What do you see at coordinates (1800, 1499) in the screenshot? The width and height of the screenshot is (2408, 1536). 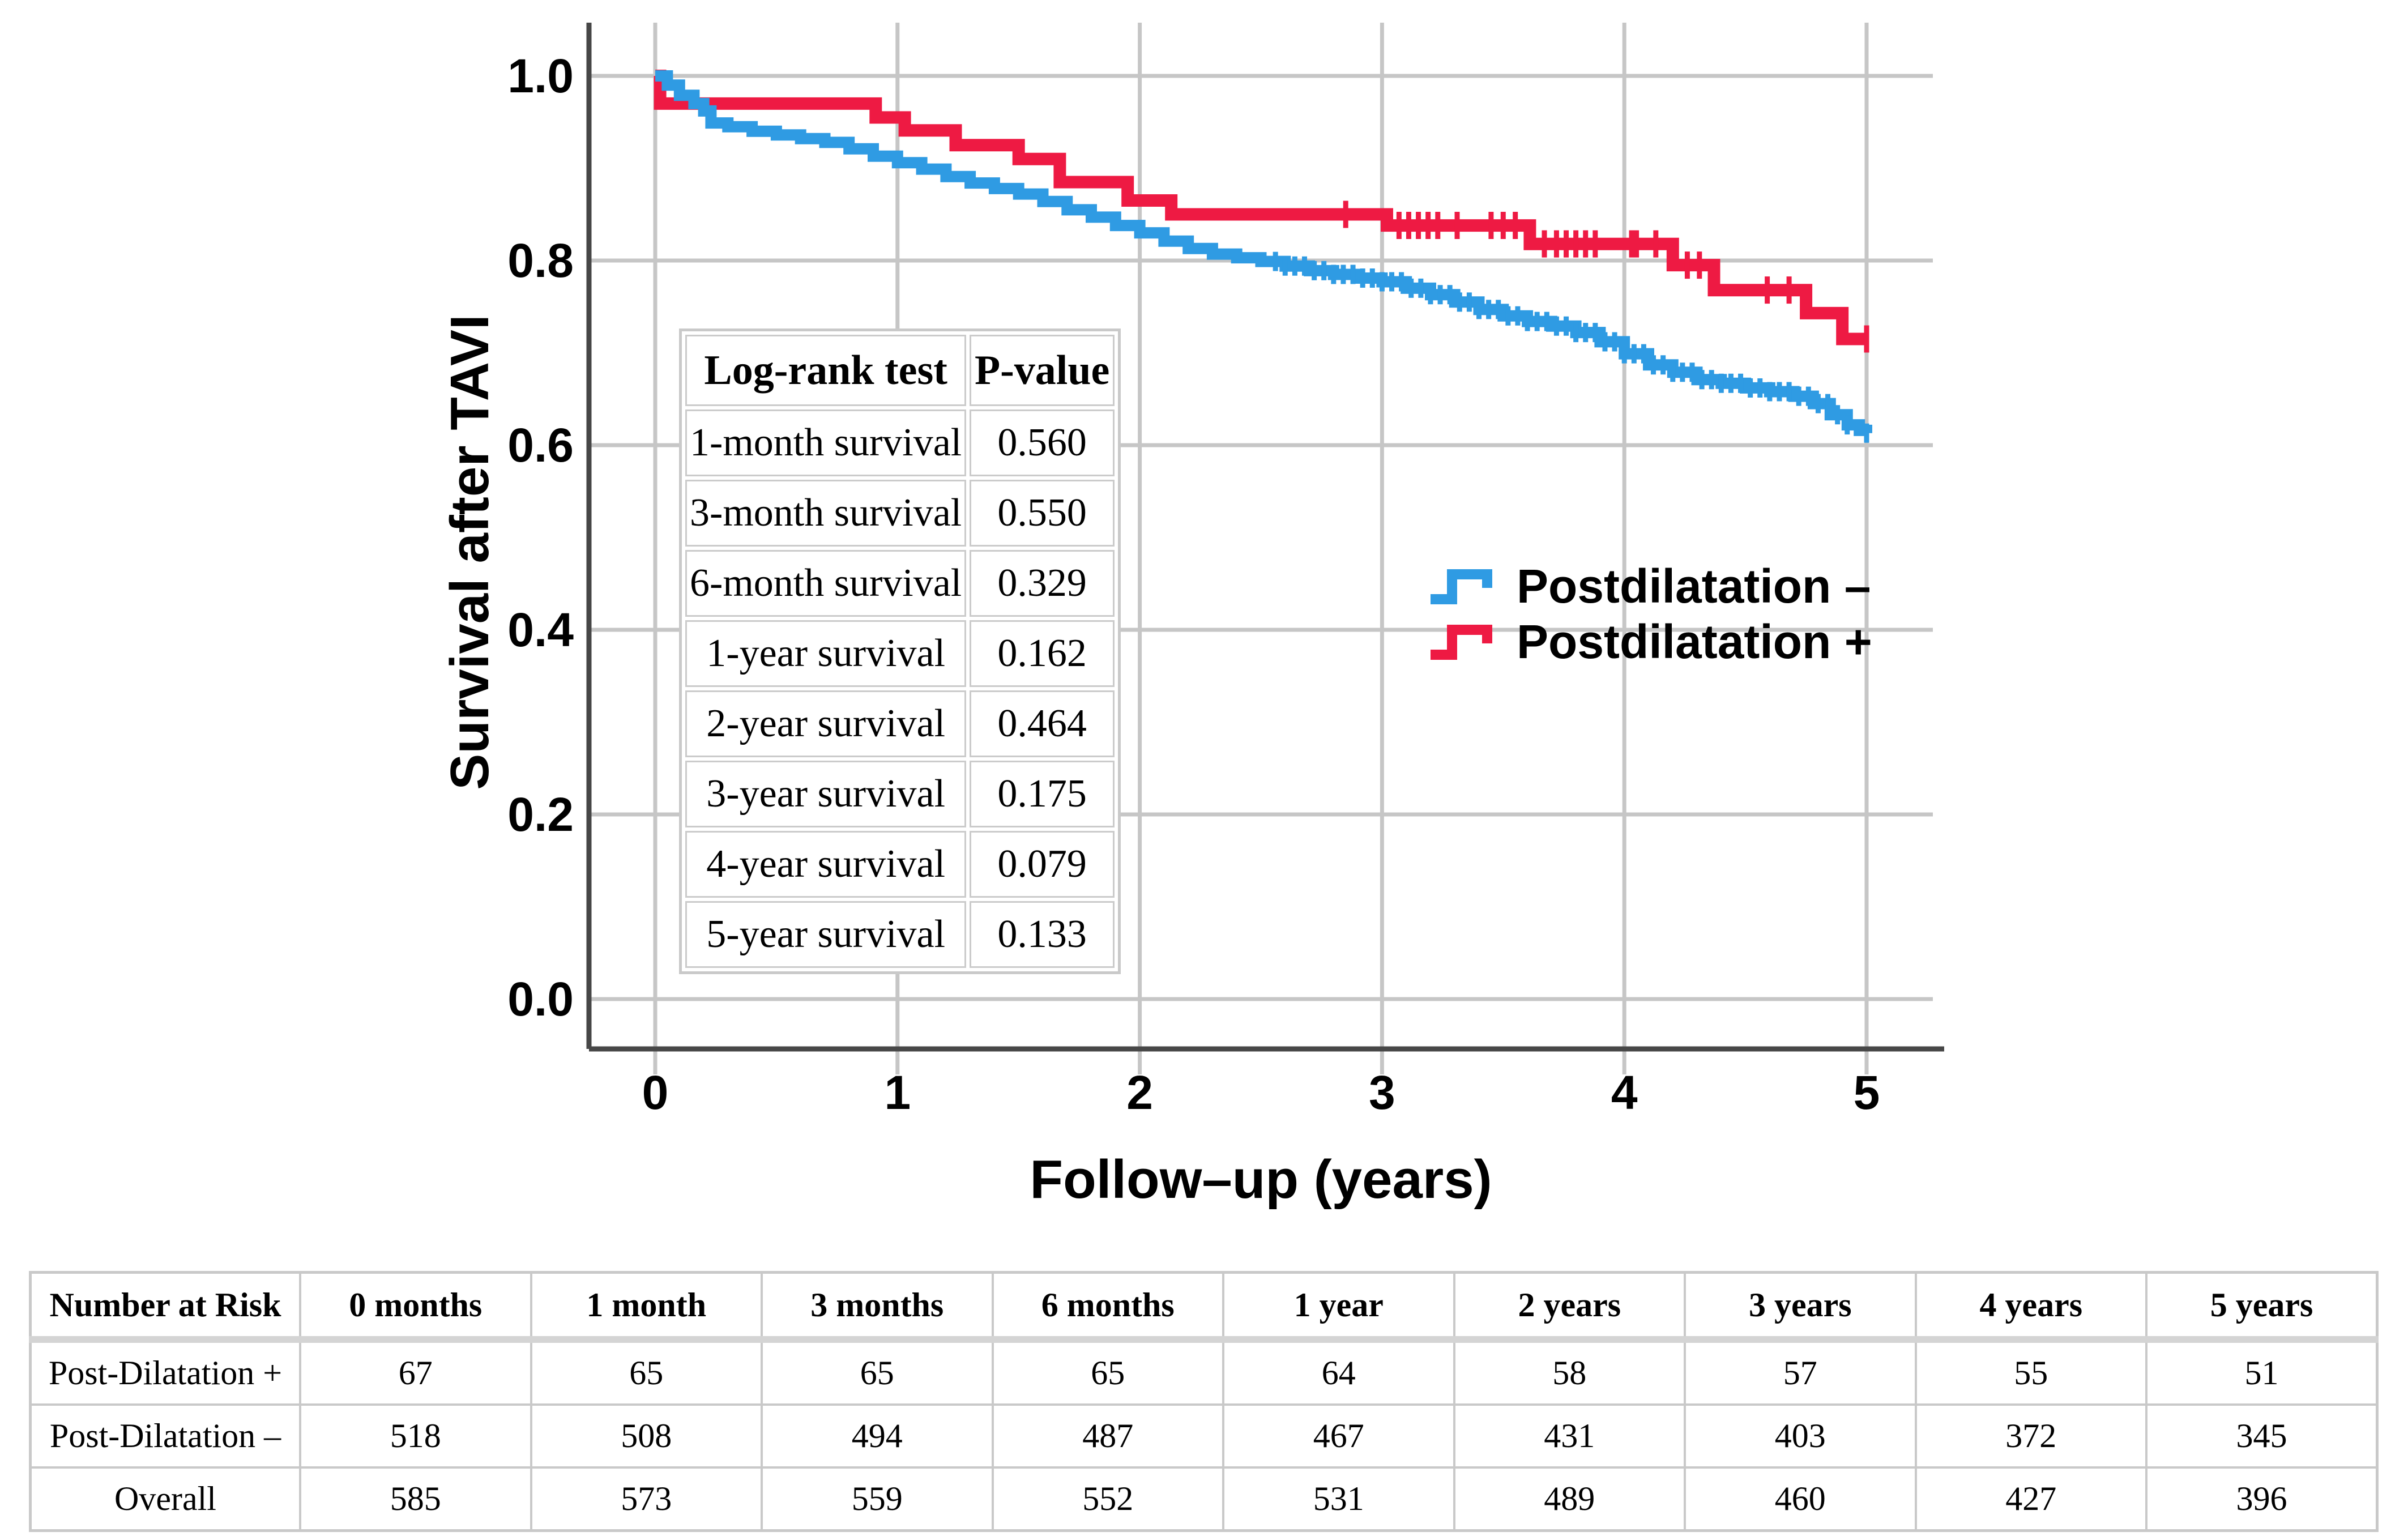 I see `risk-value: 460` at bounding box center [1800, 1499].